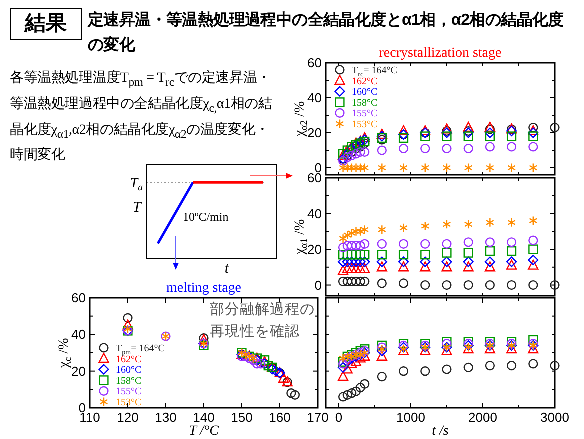  What do you see at coordinates (166, 417) in the screenshot?
I see `x-tick-label: 130` at bounding box center [166, 417].